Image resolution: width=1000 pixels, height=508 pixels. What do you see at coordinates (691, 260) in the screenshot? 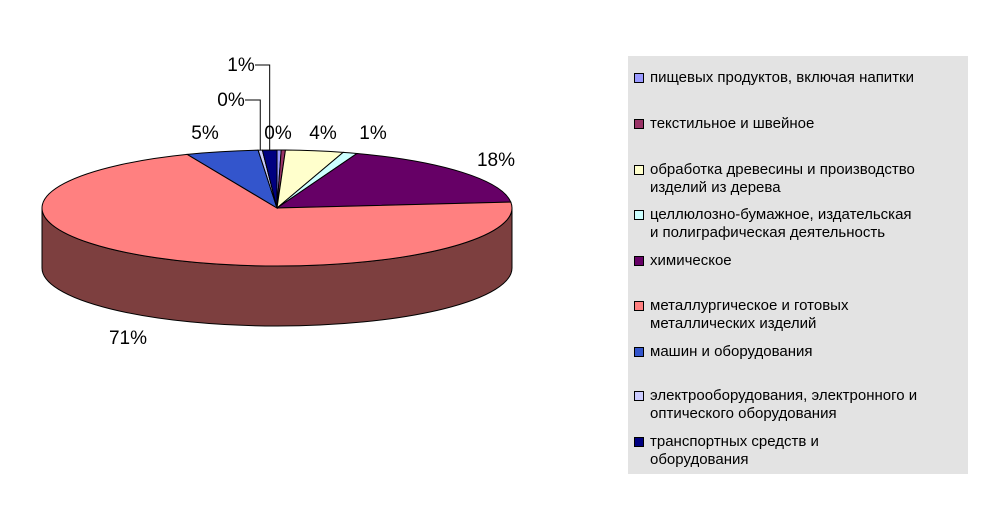
I see `legend-label: химическое` at bounding box center [691, 260].